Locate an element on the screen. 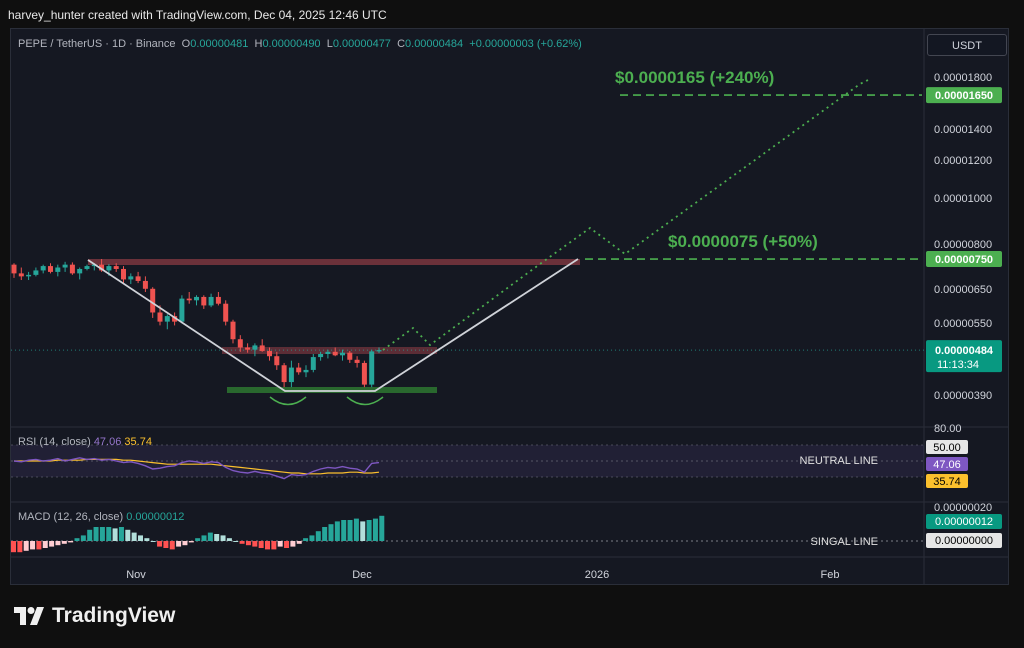 Image resolution: width=1024 pixels, height=648 pixels. rsi-line is located at coordinates (196, 468).